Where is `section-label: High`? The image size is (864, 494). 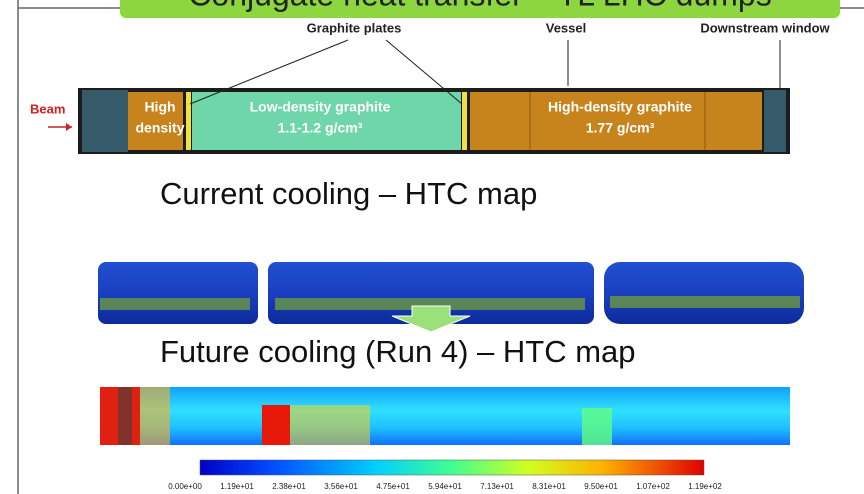 section-label: High is located at coordinates (159, 107).